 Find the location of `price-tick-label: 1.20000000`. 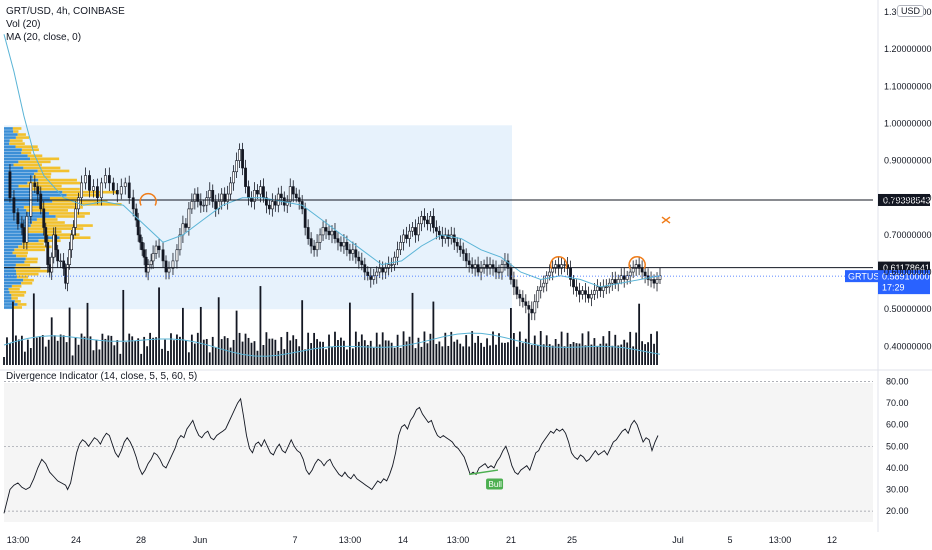

price-tick-label: 1.20000000 is located at coordinates (908, 49).